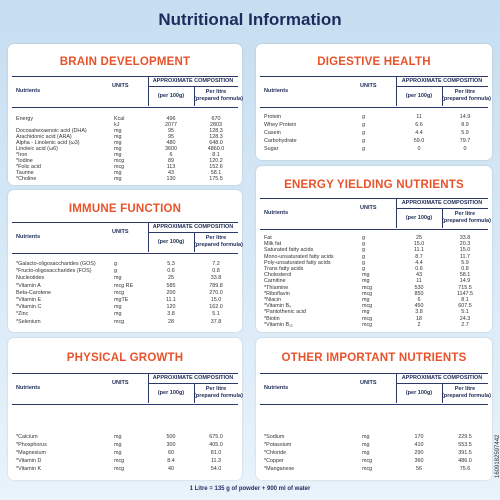  What do you see at coordinates (171, 469) in the screenshot?
I see `per-100g: 40` at bounding box center [171, 469].